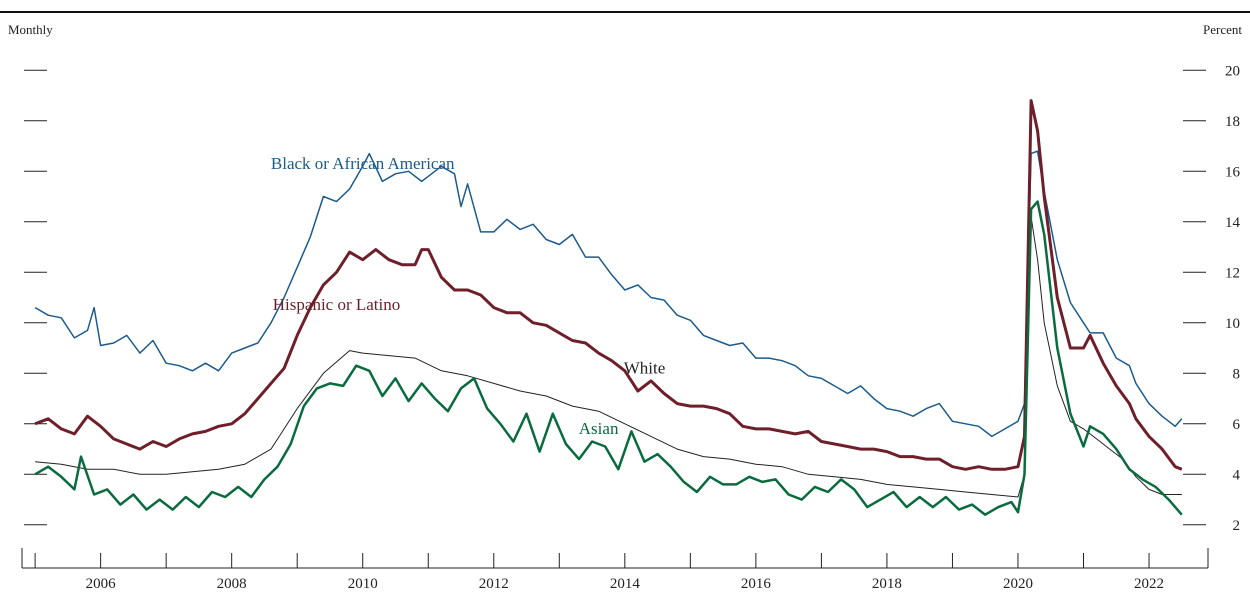  Describe the element at coordinates (1237, 425) in the screenshot. I see `y-tick-label: 6` at that location.